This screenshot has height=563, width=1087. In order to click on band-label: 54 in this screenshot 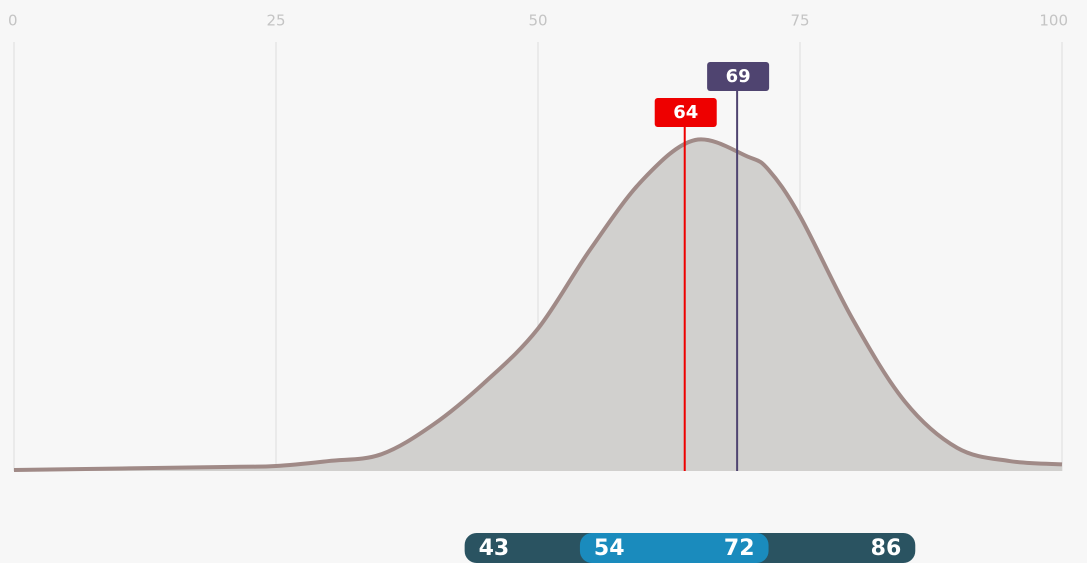, I will do `click(609, 548)`.